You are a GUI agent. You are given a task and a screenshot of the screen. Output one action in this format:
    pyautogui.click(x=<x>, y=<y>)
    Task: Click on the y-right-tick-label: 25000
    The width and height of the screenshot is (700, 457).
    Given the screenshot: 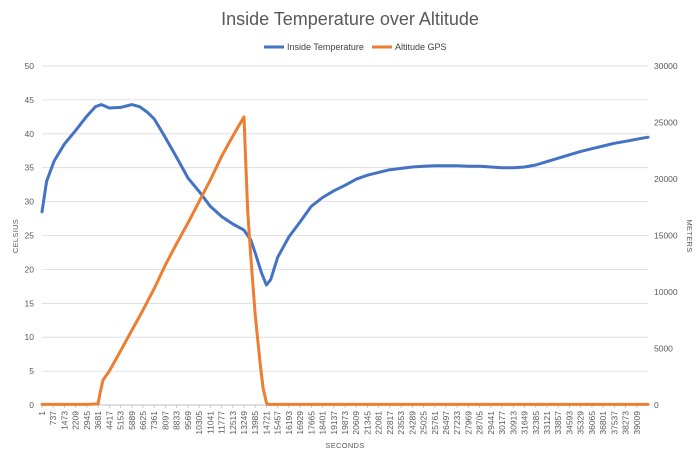 What is the action you would take?
    pyautogui.click(x=666, y=123)
    